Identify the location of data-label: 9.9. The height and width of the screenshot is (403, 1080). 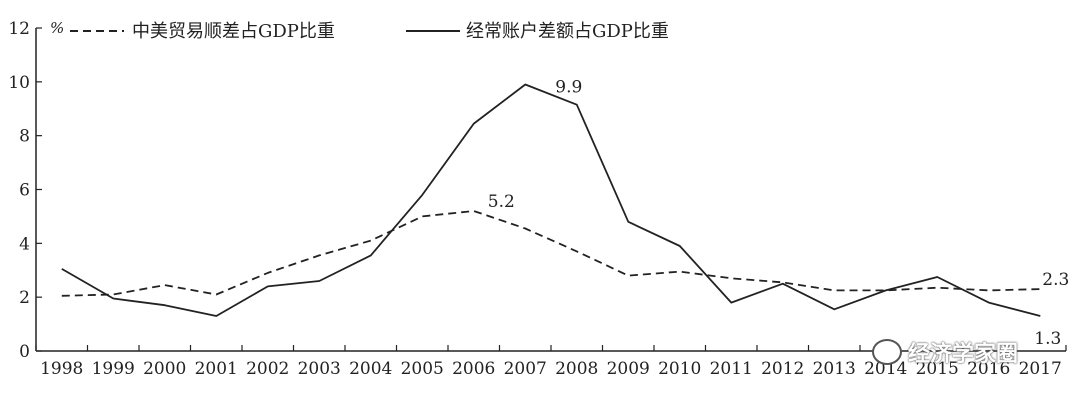
(568, 88).